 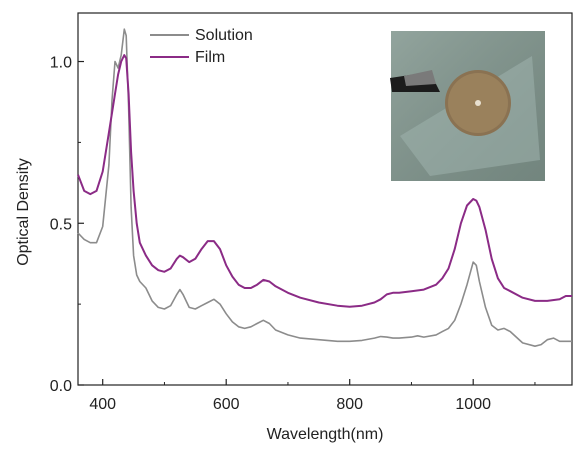 What do you see at coordinates (61, 224) in the screenshot?
I see `y-tick-label: 0.5` at bounding box center [61, 224].